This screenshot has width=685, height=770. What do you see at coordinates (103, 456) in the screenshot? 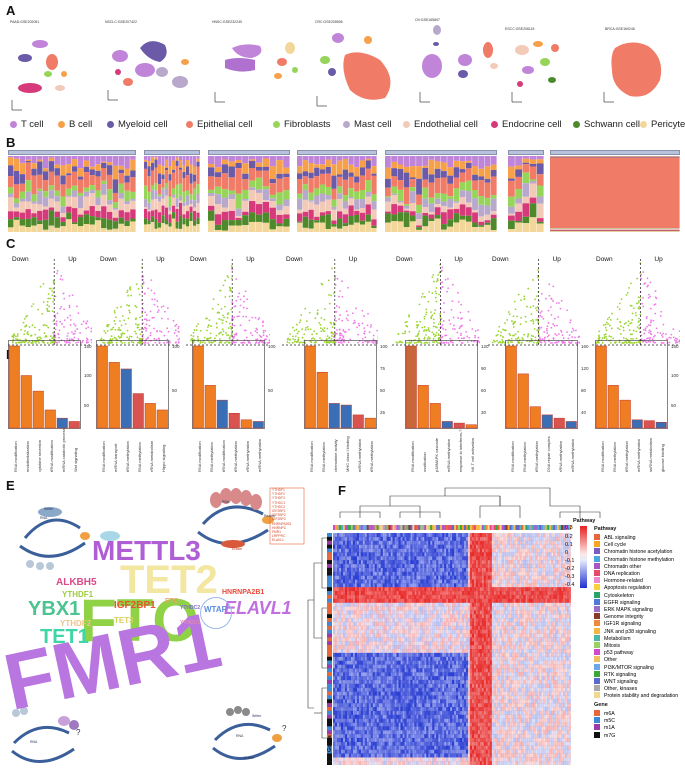
I see `enrichment-term: RNA modification` at bounding box center [103, 456].